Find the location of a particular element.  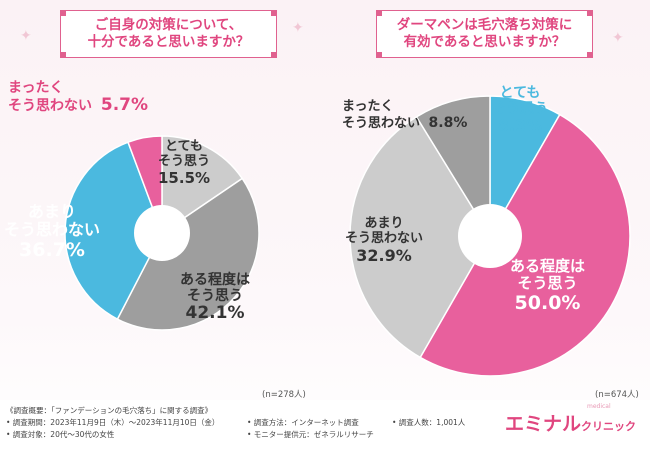

right-label-somewhat-line2: そう思う is located at coordinates (547, 283).